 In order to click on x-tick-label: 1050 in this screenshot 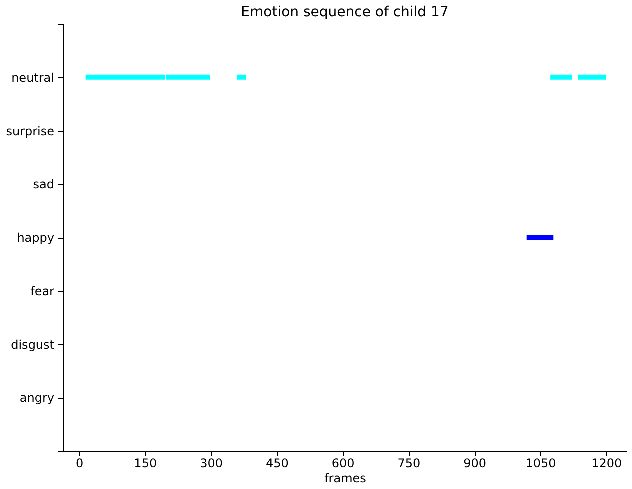, I will do `click(541, 463)`.